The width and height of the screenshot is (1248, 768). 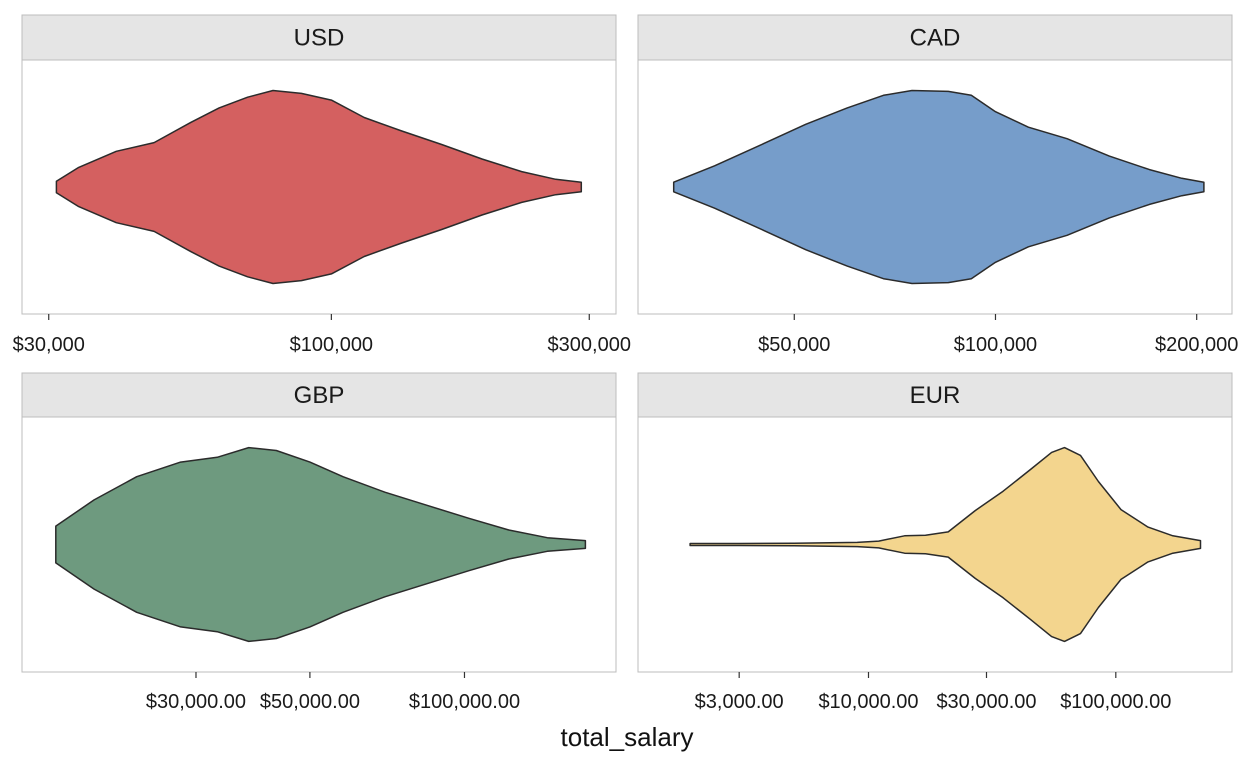 I want to click on strip-label-eur: EUR, so click(x=935, y=395).